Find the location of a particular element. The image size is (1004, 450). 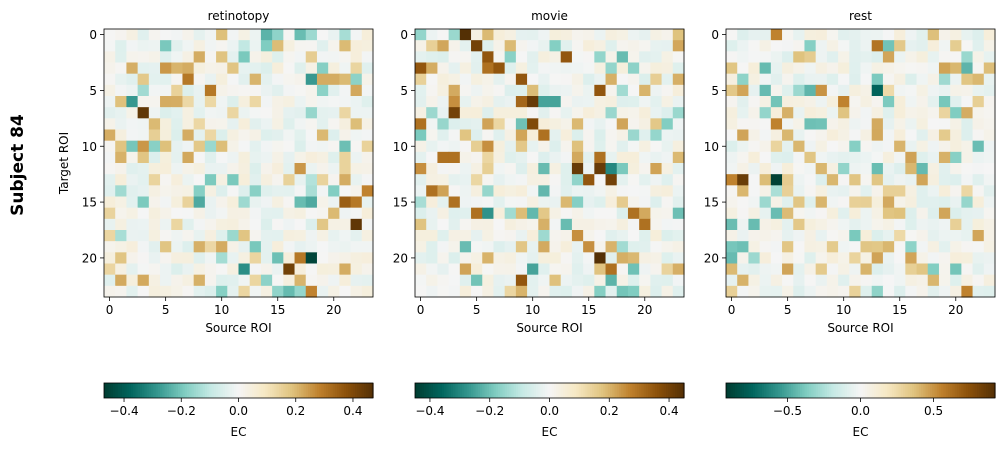

x-tick-label: 5 is located at coordinates (477, 310).